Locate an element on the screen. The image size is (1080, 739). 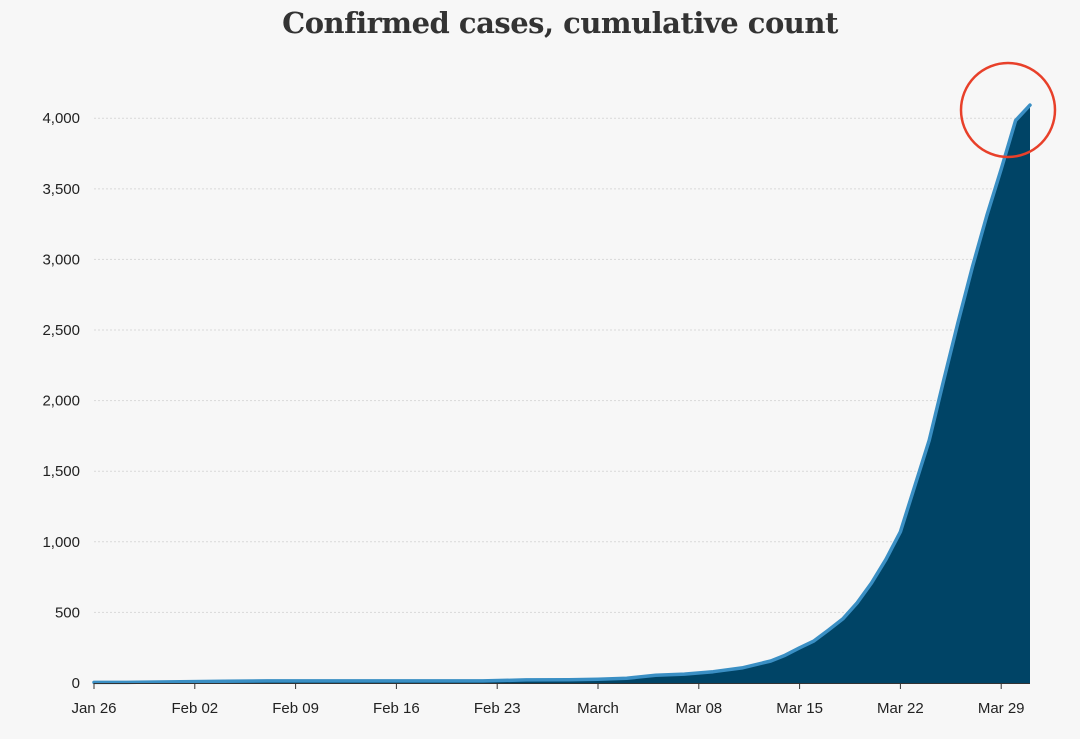
x-tick-label: Feb 02 is located at coordinates (194, 708).